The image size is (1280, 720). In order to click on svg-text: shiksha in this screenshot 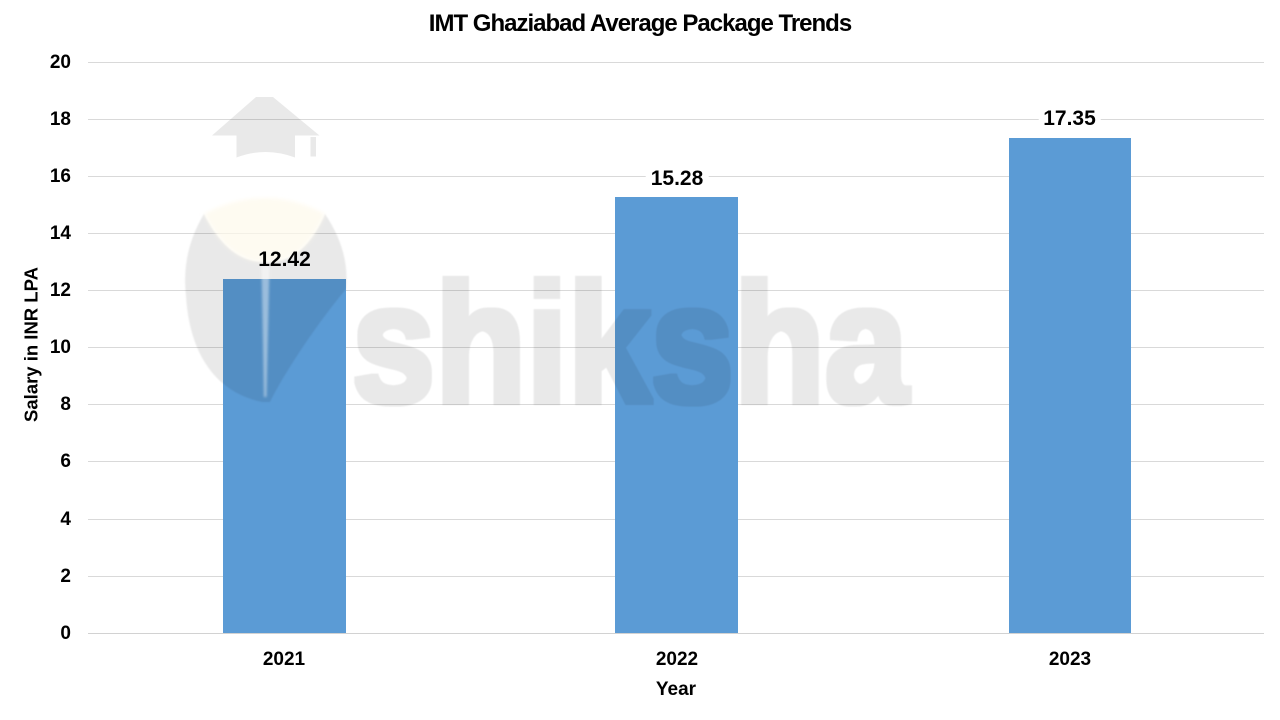, I will do `click(630, 344)`.